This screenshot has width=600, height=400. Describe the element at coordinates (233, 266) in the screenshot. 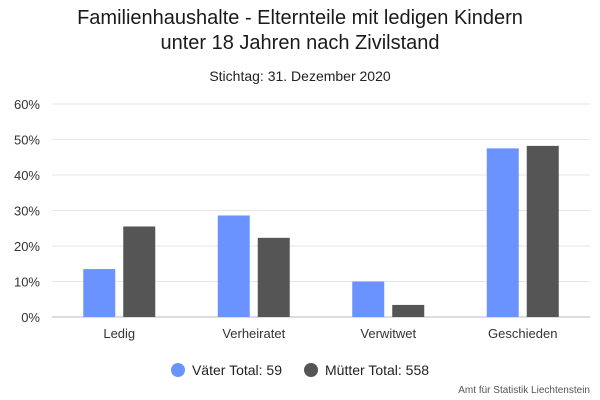

I see `bar-vaeter-verheiratet` at that location.